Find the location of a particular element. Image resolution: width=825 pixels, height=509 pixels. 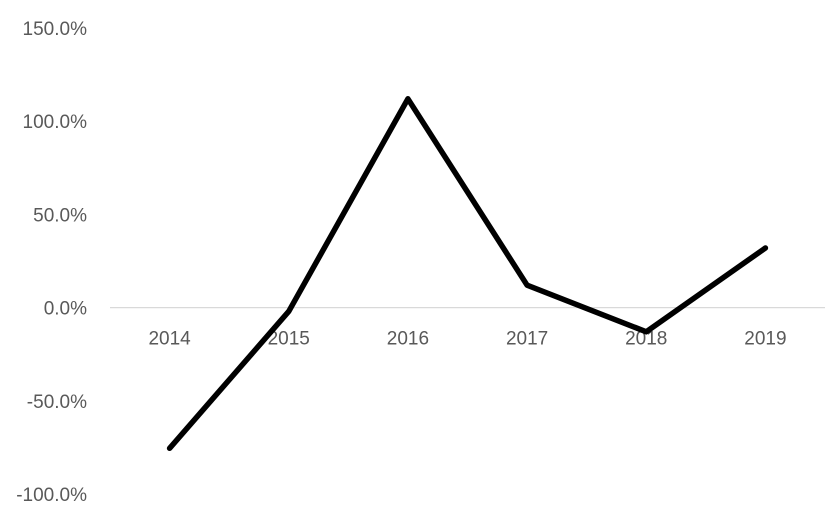

y-tick-label: 0.0% is located at coordinates (65, 309).